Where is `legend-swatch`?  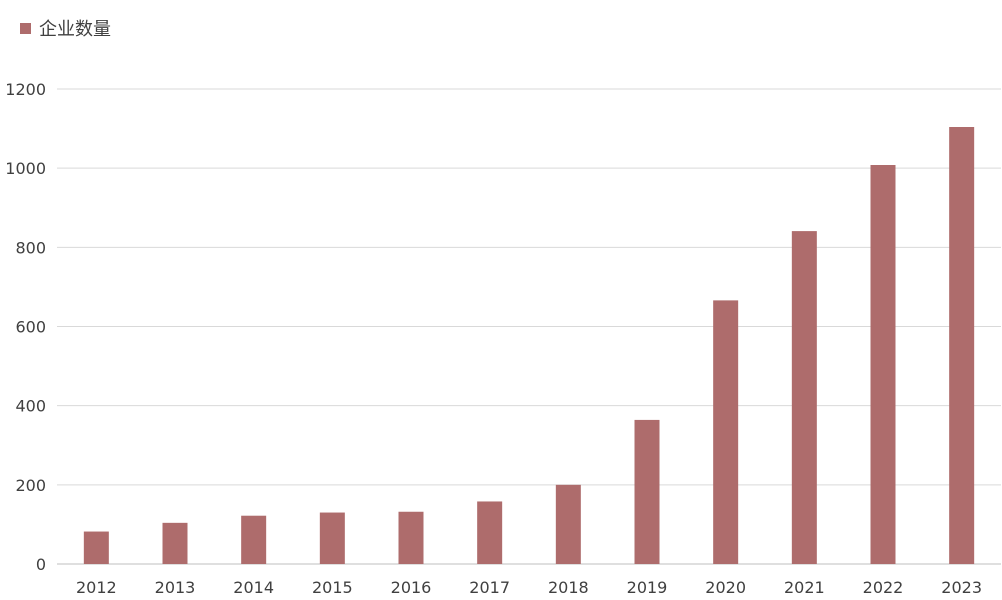 legend-swatch is located at coordinates (25, 28).